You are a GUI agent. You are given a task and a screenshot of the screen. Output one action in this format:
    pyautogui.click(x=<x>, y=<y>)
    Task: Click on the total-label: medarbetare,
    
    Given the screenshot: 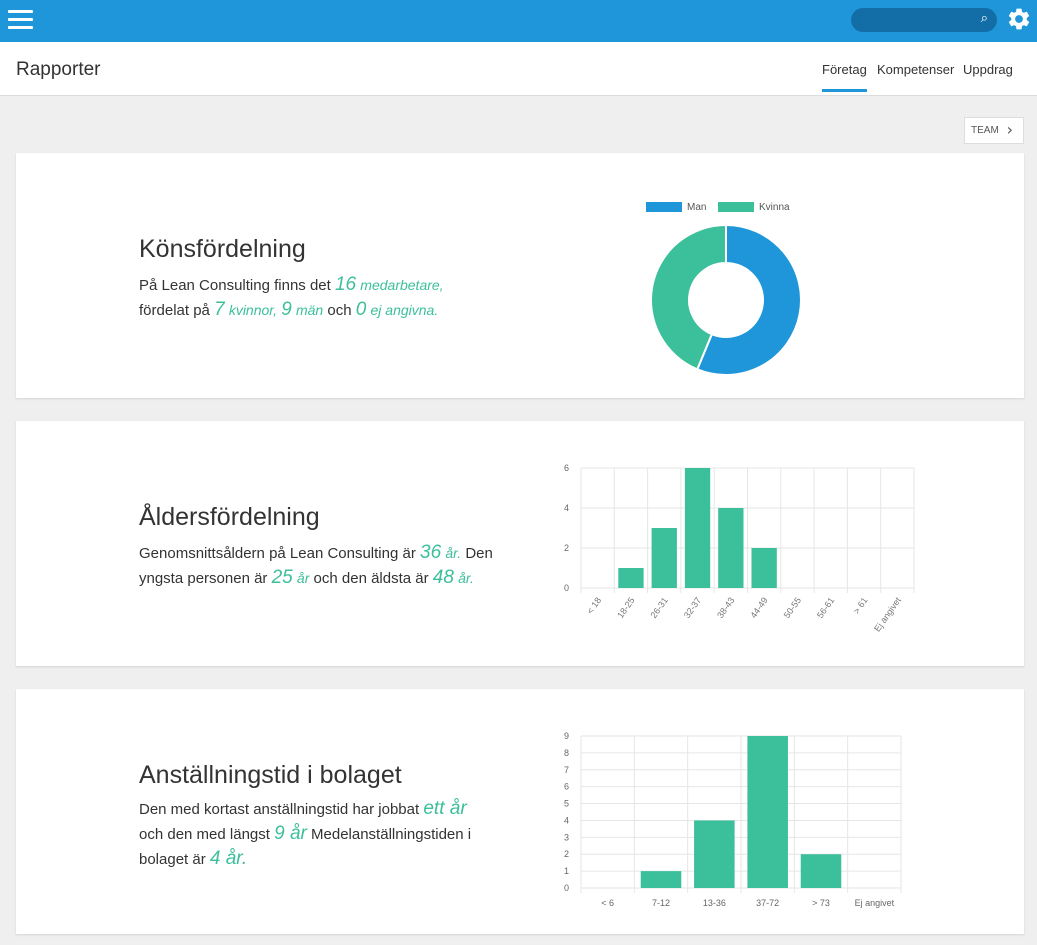 What is the action you would take?
    pyautogui.click(x=402, y=285)
    